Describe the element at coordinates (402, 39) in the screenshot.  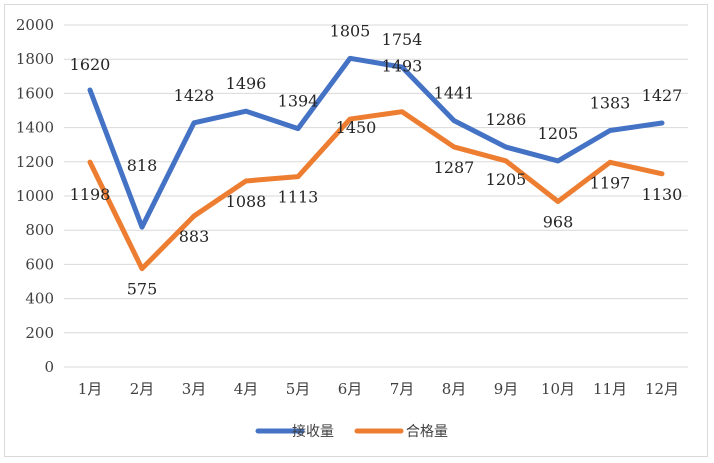
I see `data-label: 1754` at that location.